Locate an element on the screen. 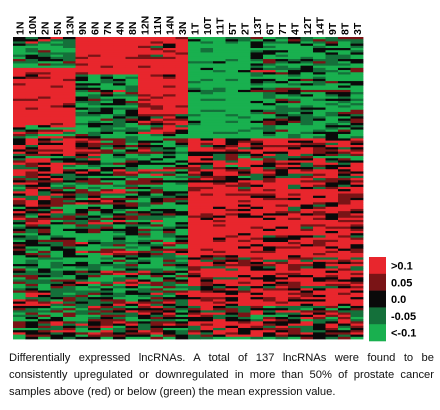 The height and width of the screenshot is (410, 440). column-label: 8T is located at coordinates (345, 28).